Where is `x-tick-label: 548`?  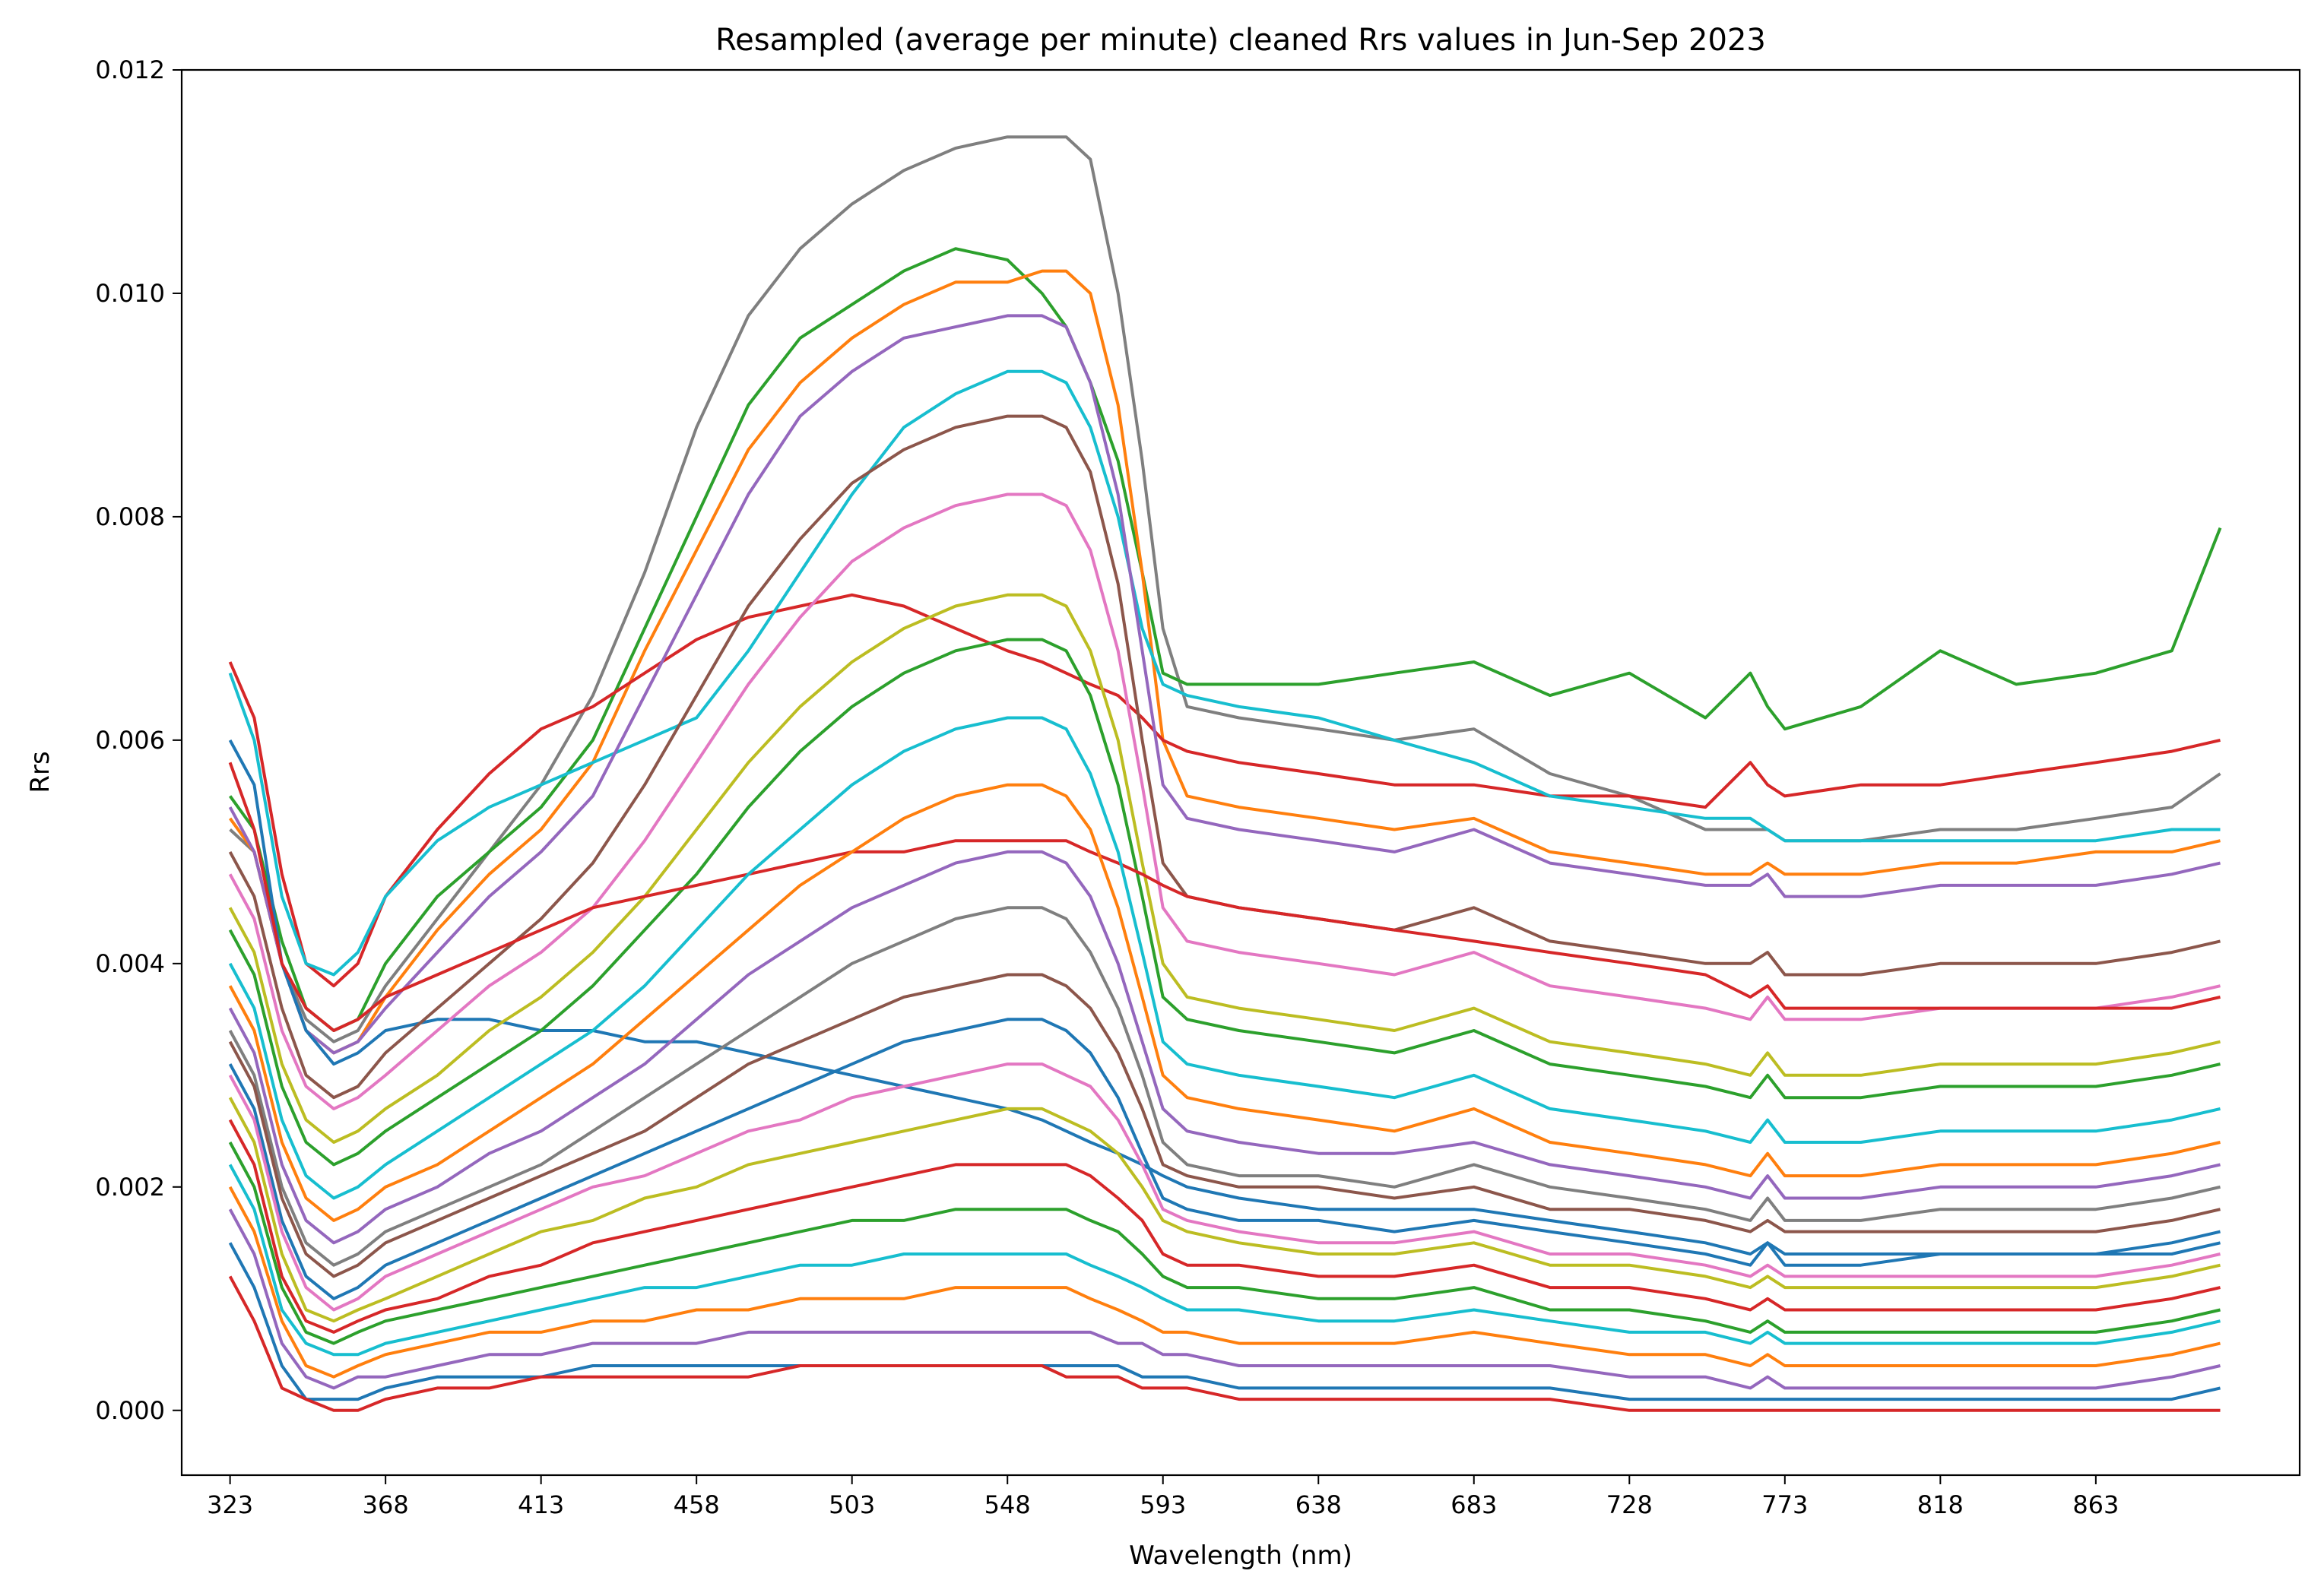
x-tick-label: 548 is located at coordinates (1007, 1504).